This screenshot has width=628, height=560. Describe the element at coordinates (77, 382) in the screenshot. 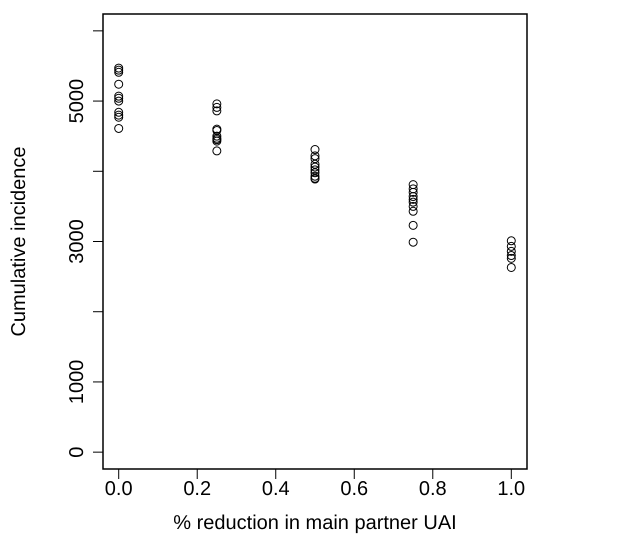

I see `y-tick-label: 1000` at that location.